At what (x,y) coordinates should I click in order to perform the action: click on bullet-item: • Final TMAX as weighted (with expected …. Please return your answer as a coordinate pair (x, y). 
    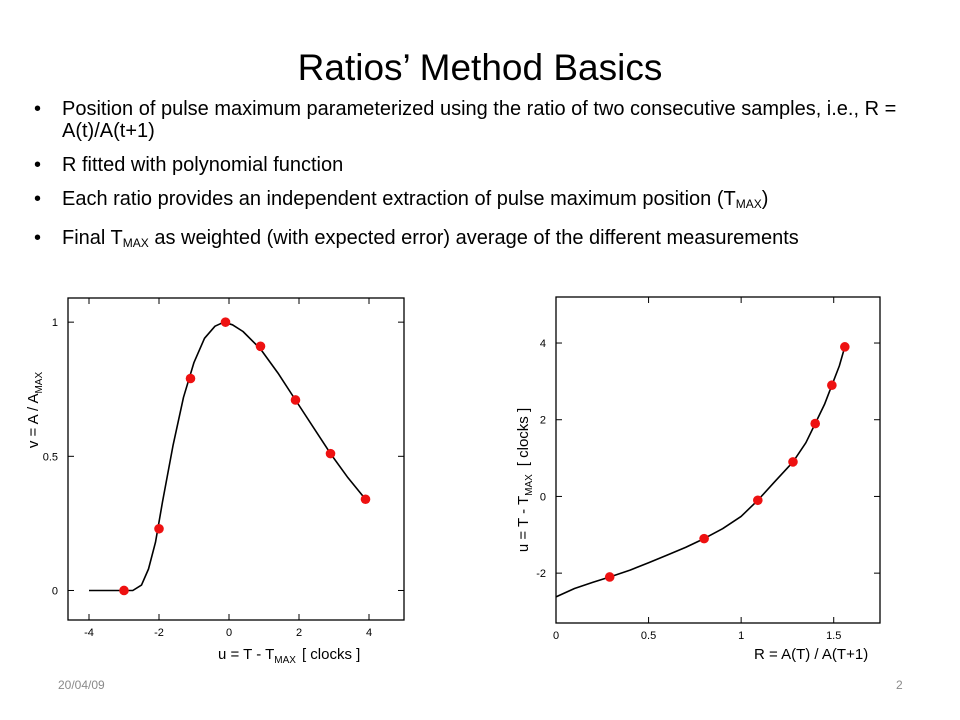
    Looking at the image, I should click on (438, 240).